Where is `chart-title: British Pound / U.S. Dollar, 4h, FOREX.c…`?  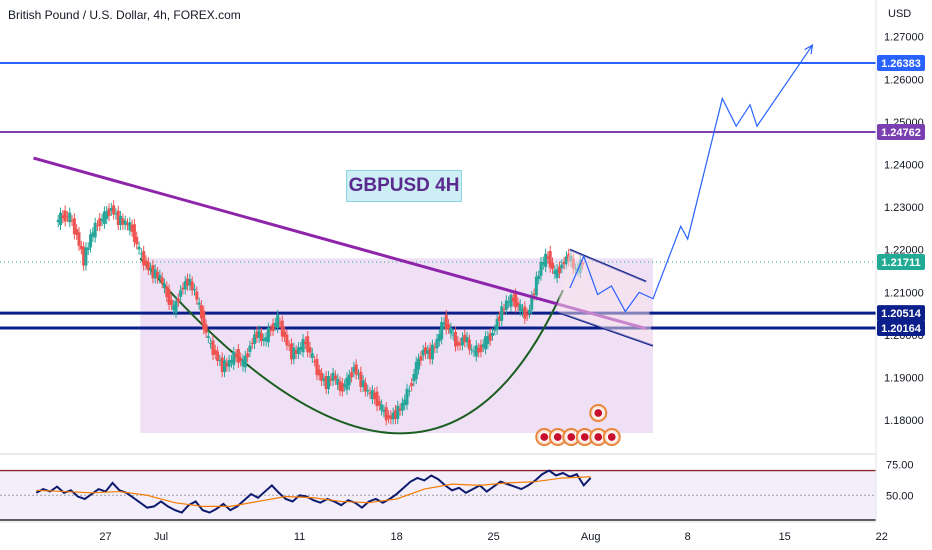 chart-title: British Pound / U.S. Dollar, 4h, FOREX.c… is located at coordinates (124, 15).